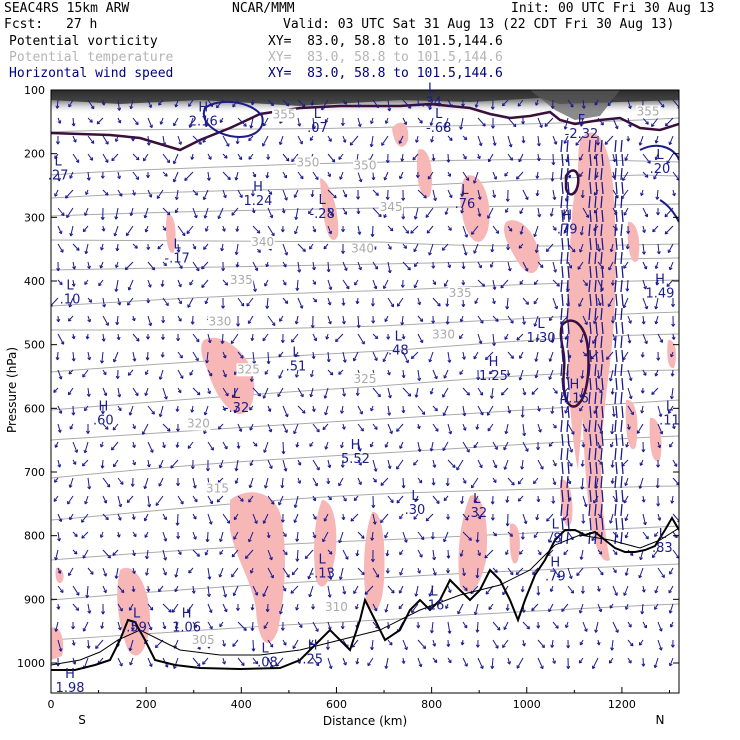 This screenshot has width=740, height=740. Describe the element at coordinates (359, 699) in the screenshot. I see `x-axis: 0 200 400 600 800 1000 1200` at that location.